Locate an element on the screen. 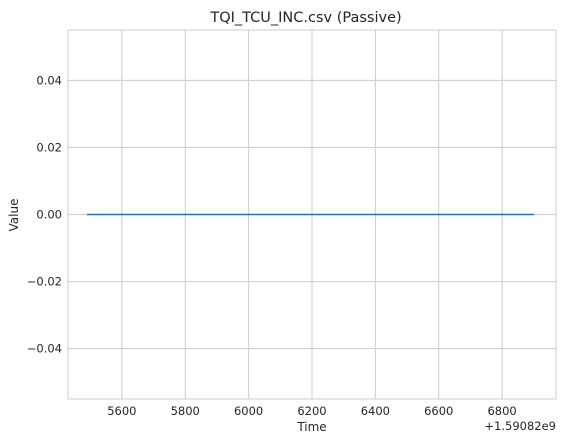 This screenshot has height=444, width=573. y-tick-label: −0.02 is located at coordinates (44, 282).